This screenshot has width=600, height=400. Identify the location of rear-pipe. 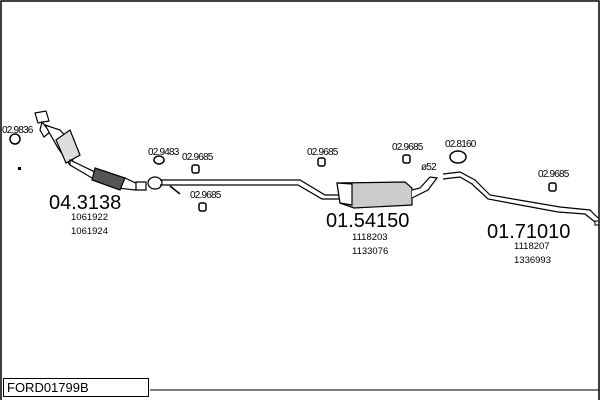
(520, 197).